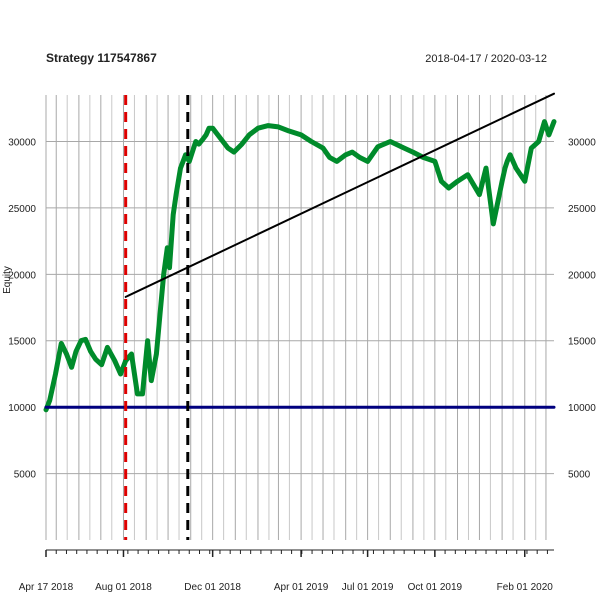 The height and width of the screenshot is (600, 600). What do you see at coordinates (582, 342) in the screenshot?
I see `y-tick-label-right: 15000` at bounding box center [582, 342].